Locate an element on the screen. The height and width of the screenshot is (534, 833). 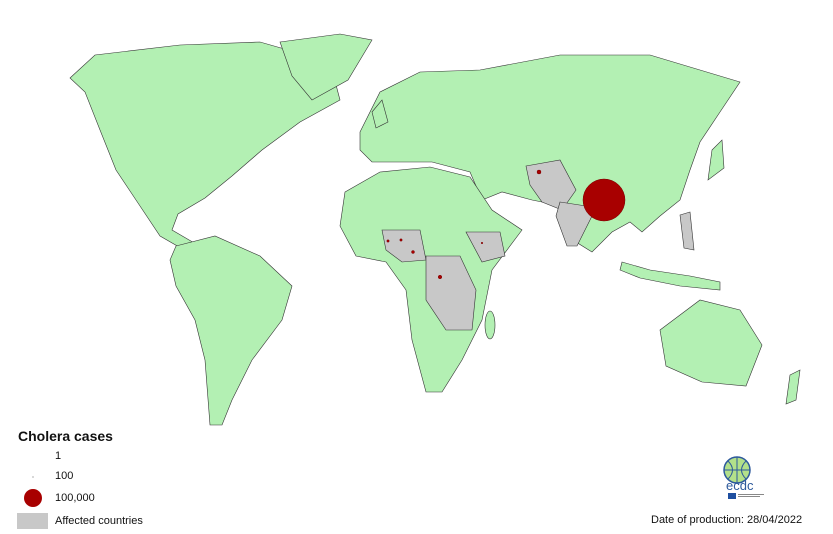
new-zealand is located at coordinates (793, 387).